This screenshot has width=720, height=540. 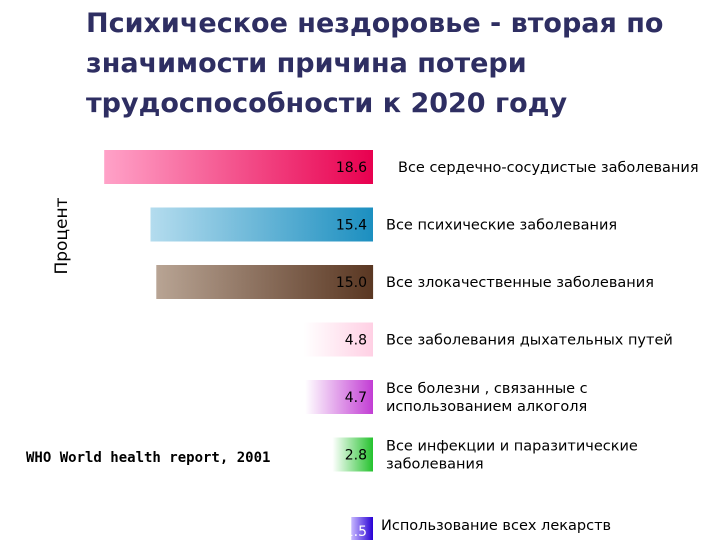 What do you see at coordinates (496, 526) in the screenshot?
I see `category-label-6: Использование всех лекарств` at bounding box center [496, 526].